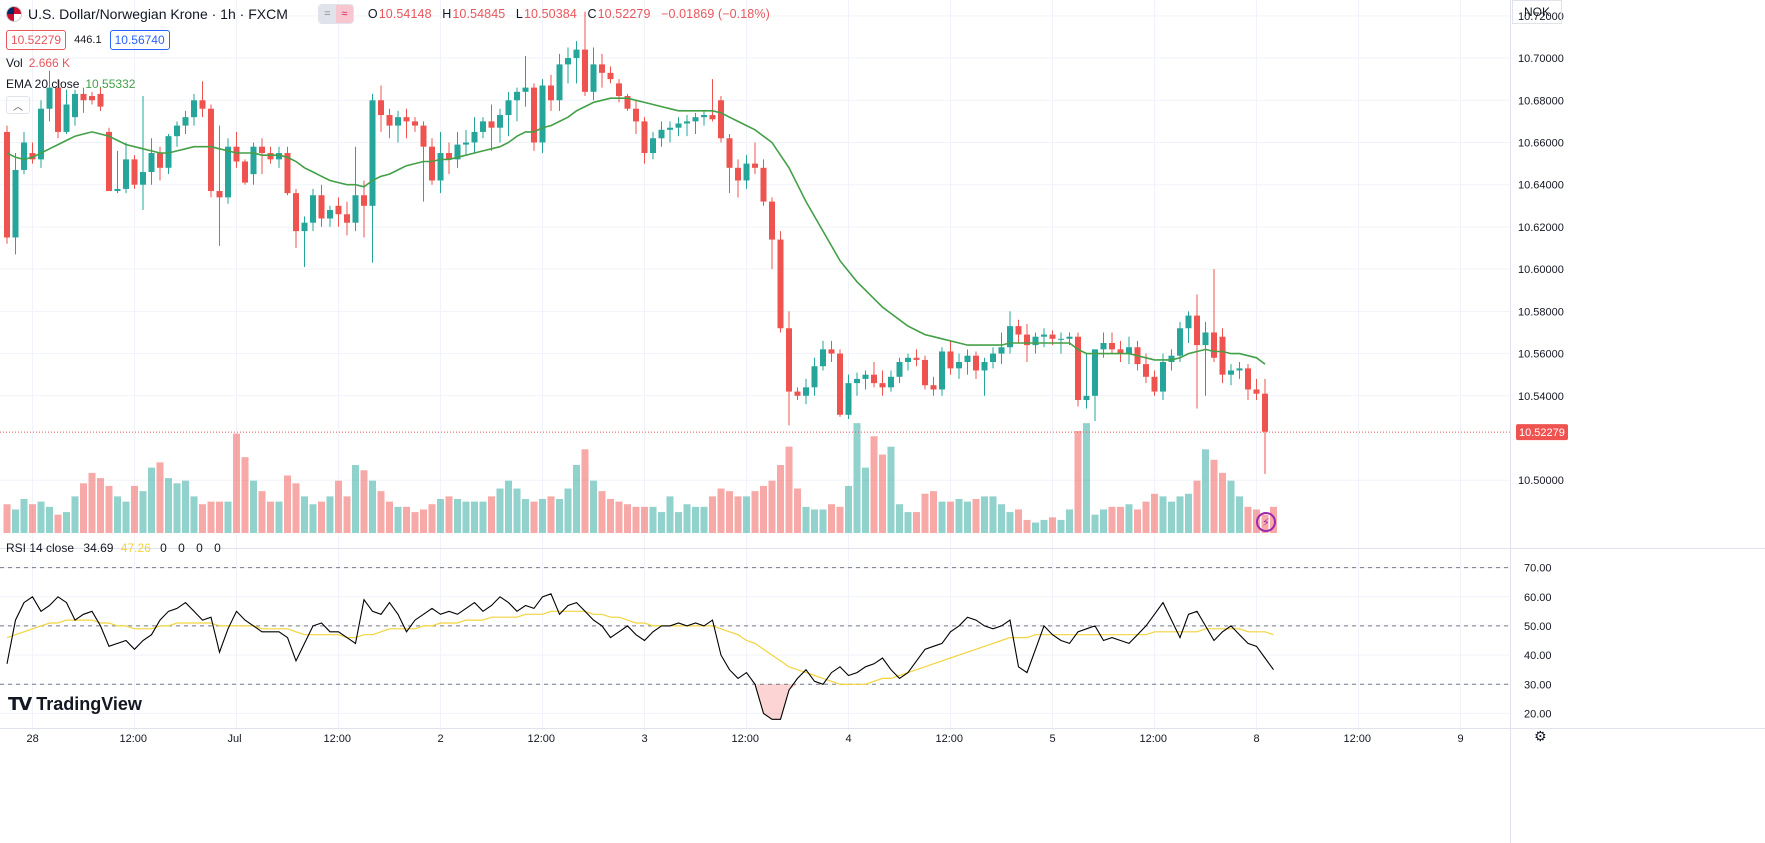 The image size is (1765, 843). I want to click on approx-icon: ≈, so click(344, 14).